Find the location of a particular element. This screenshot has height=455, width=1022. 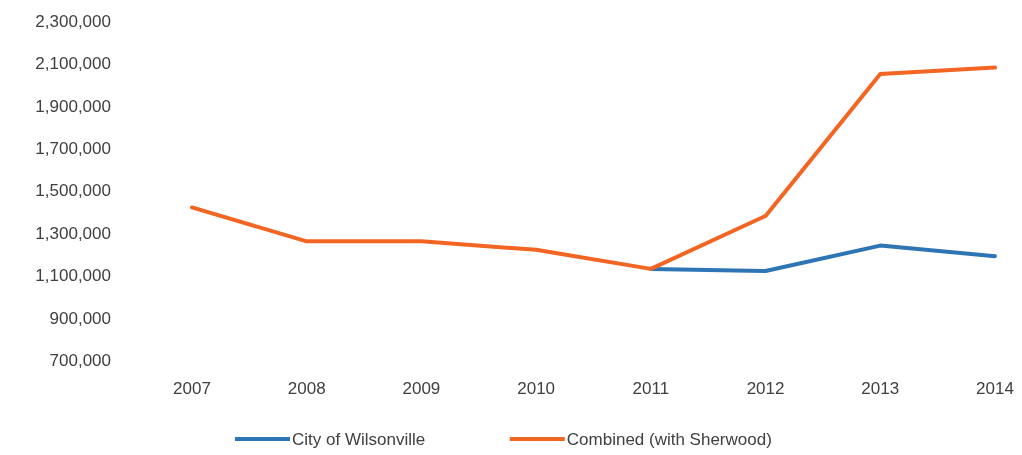

y-tick-label: 2,300,000 is located at coordinates (73, 21).